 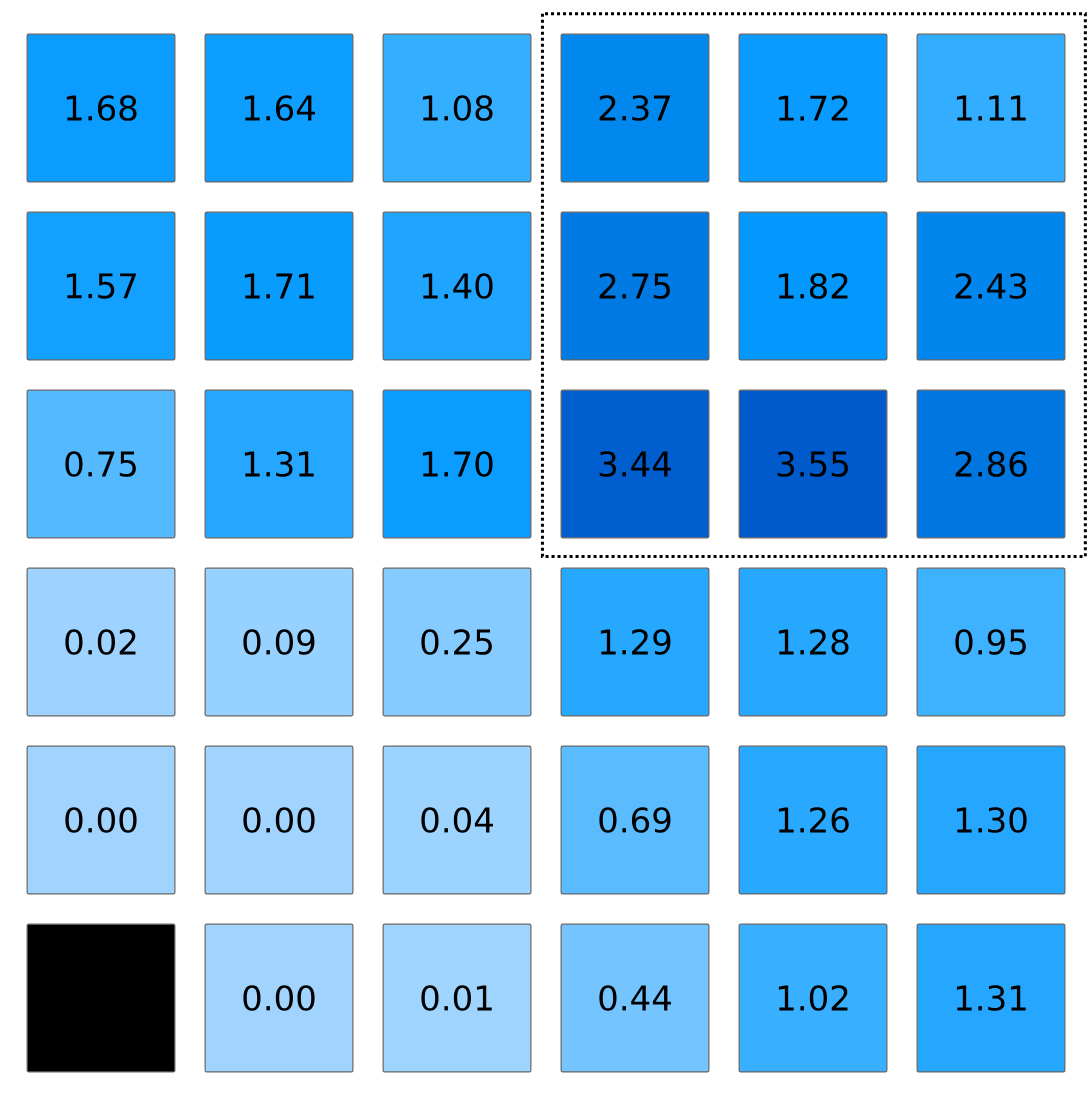 I want to click on data-label: 3.55, so click(x=812, y=464).